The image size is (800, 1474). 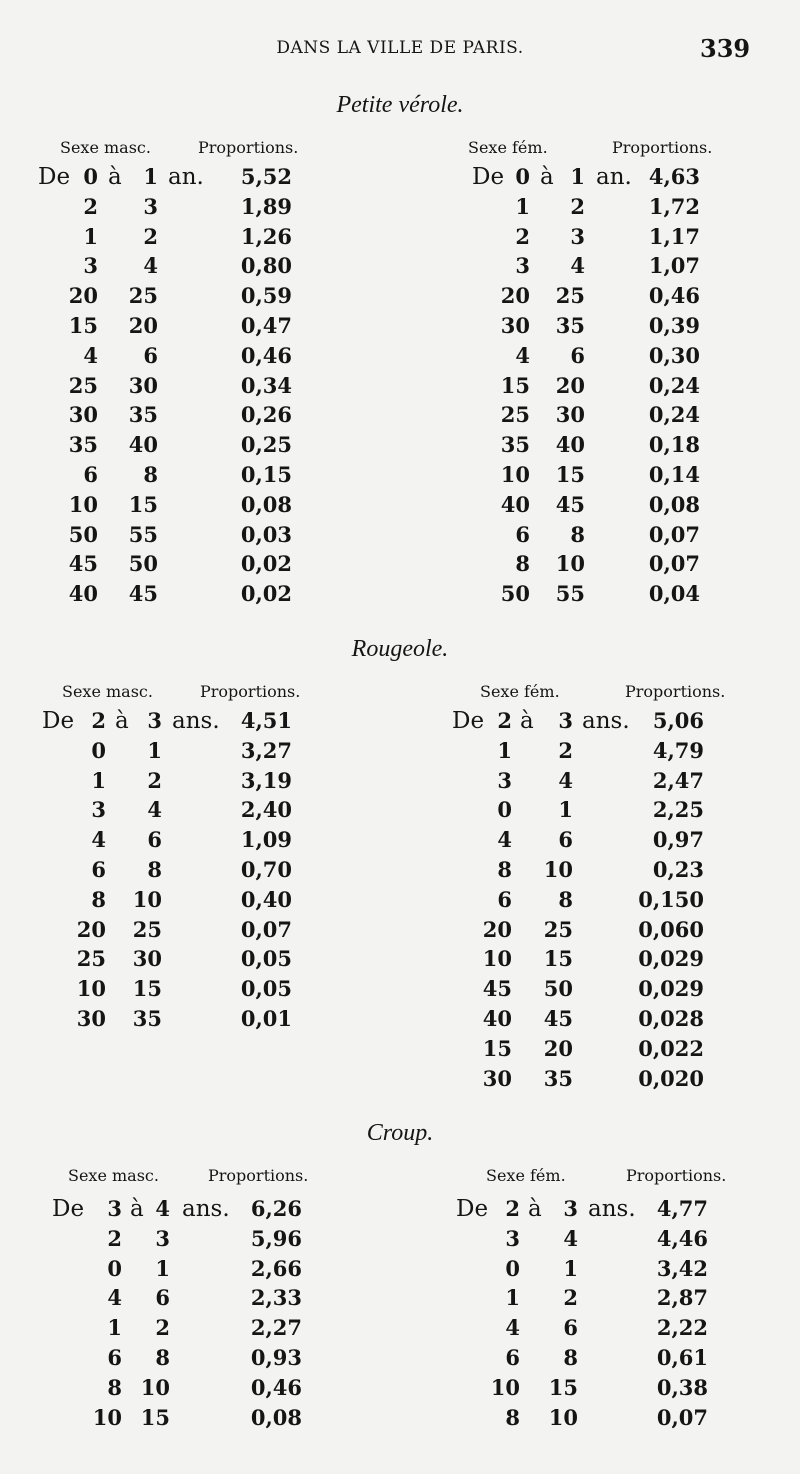 What do you see at coordinates (400, 1241) in the screenshot?
I see `table-row: 3 4 4,46` at bounding box center [400, 1241].